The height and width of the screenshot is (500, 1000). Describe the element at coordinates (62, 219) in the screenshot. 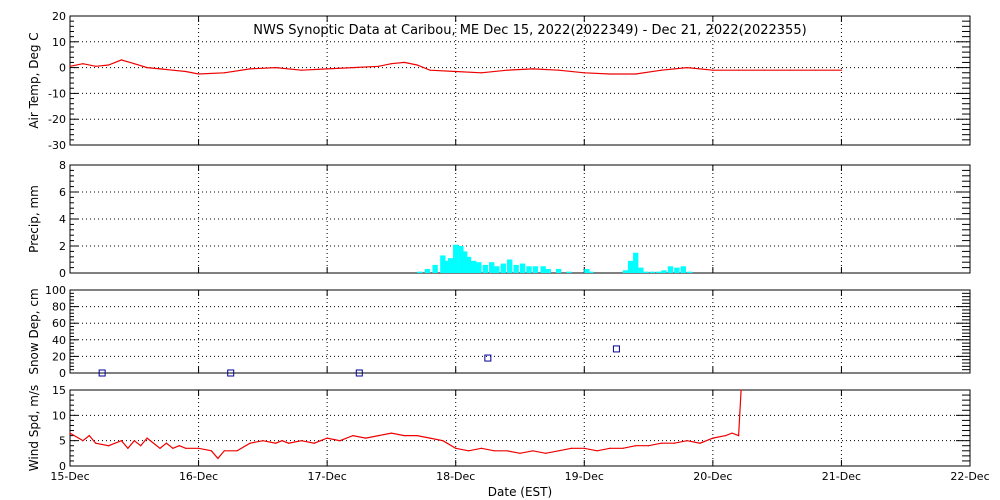

I see `y-tick-label: 4` at that location.